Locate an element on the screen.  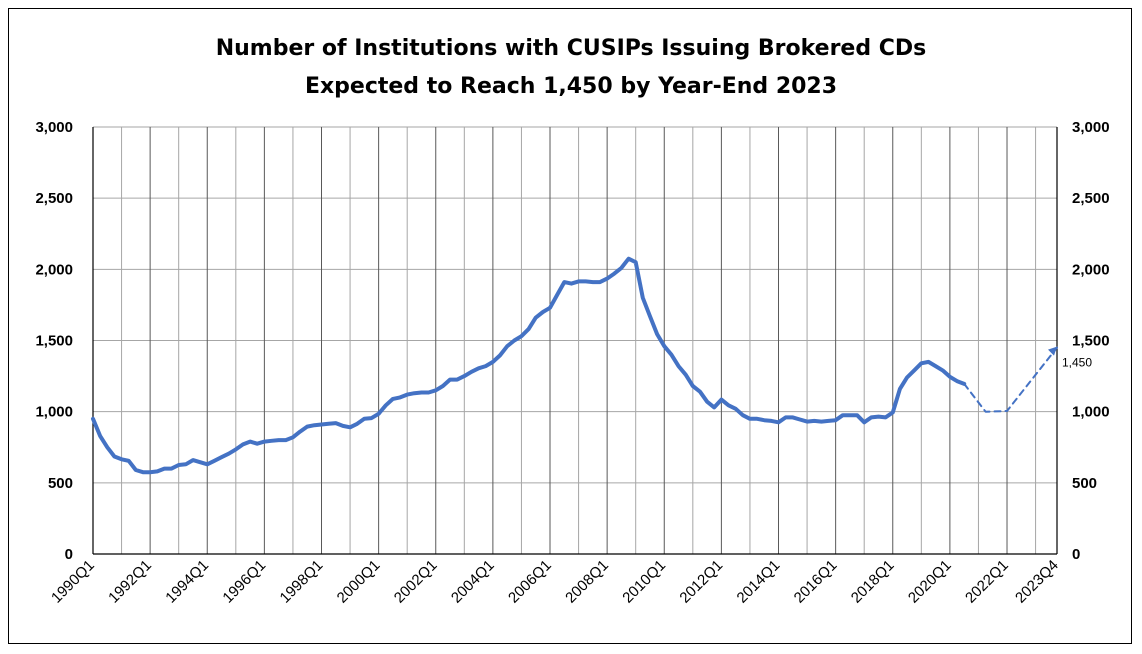
y-tick-label-right: 2,500 is located at coordinates (1091, 198).